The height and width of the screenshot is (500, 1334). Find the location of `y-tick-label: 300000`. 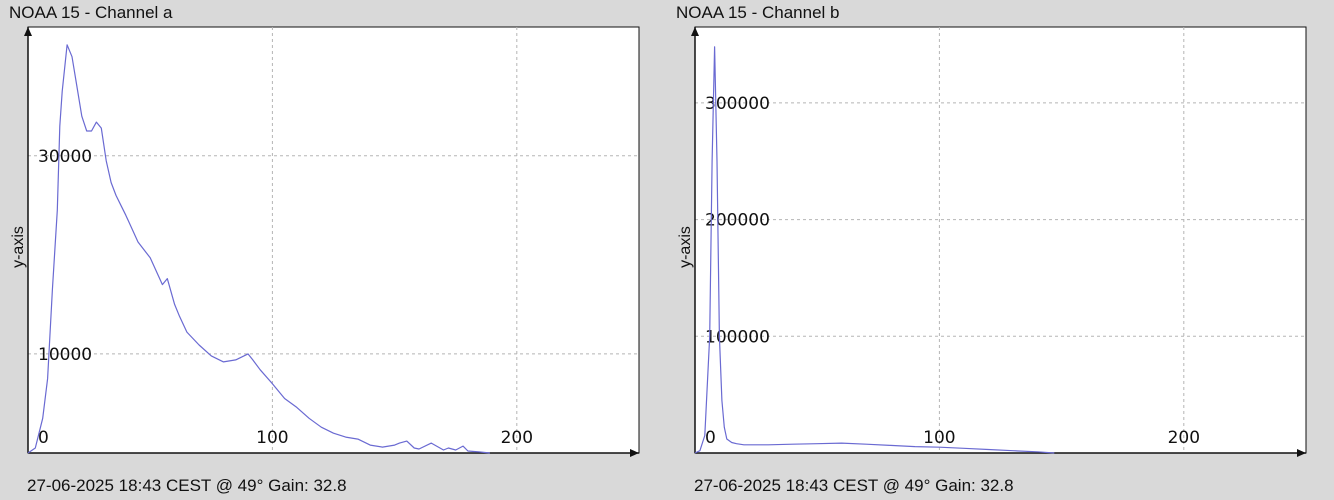

y-tick-label: 300000 is located at coordinates (737, 104).